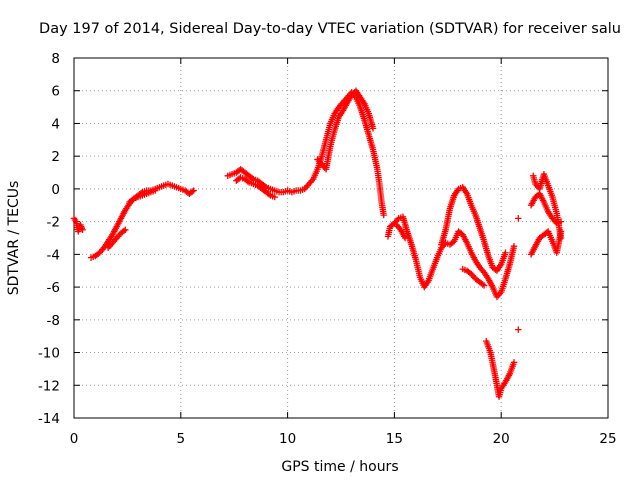 The width and height of the screenshot is (640, 480). What do you see at coordinates (53, 223) in the screenshot?
I see `y-tick-label: -2` at bounding box center [53, 223].